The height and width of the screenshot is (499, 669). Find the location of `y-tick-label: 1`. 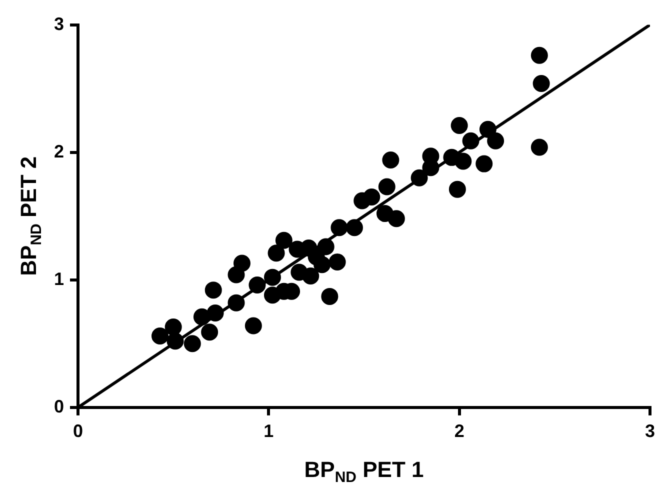

y-tick-label: 1 is located at coordinates (59, 278).